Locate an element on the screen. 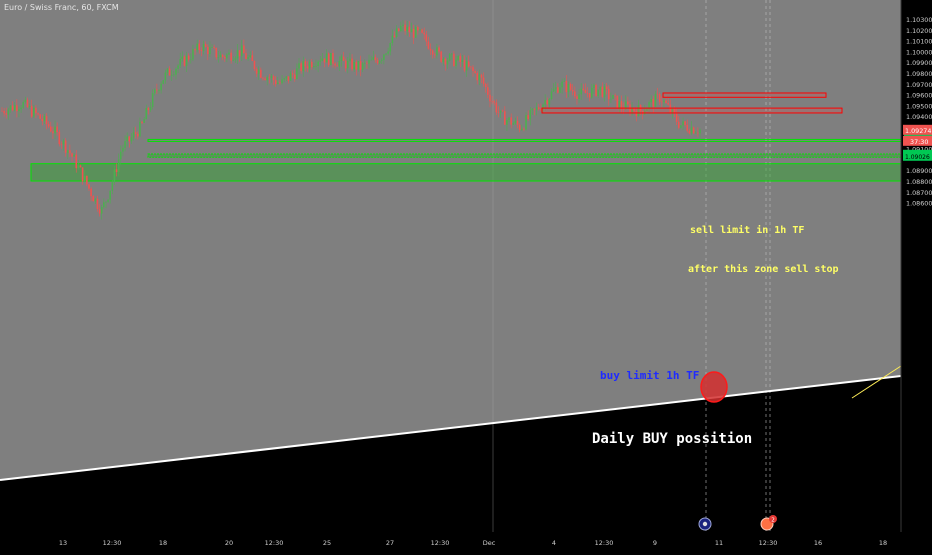 This screenshot has width=932, height=555. projection-line is located at coordinates (876, 382).